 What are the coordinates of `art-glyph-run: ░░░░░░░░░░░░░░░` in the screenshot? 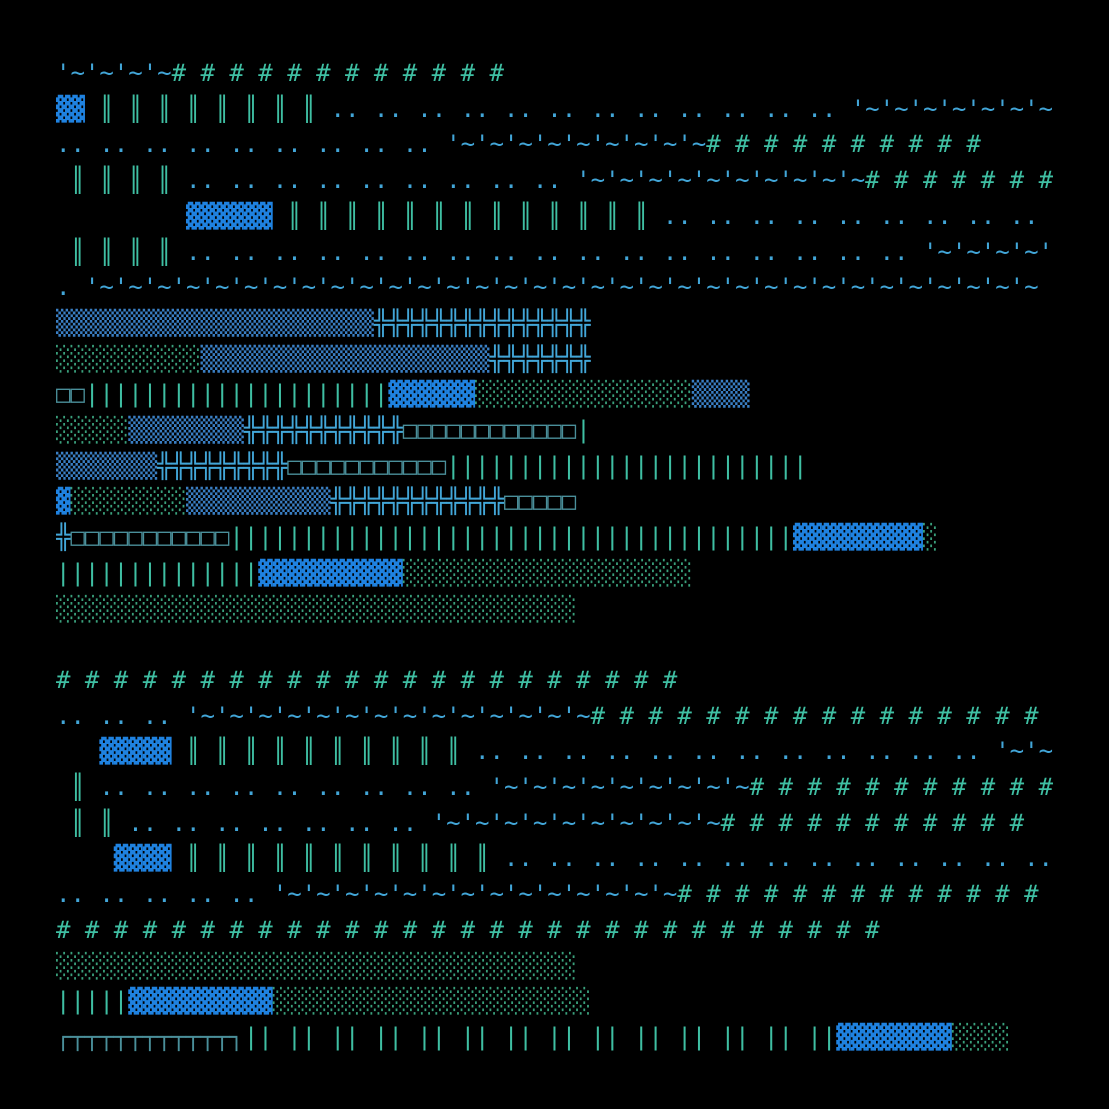 It's located at (583, 394).